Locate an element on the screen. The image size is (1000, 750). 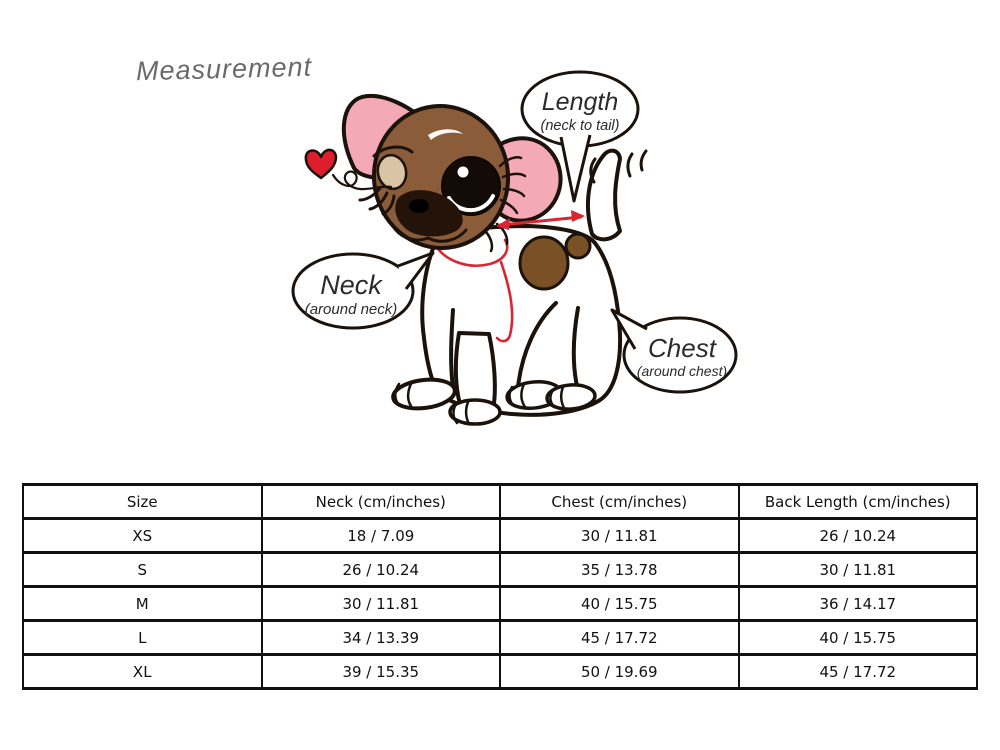
dog-paws is located at coordinates (494, 367).